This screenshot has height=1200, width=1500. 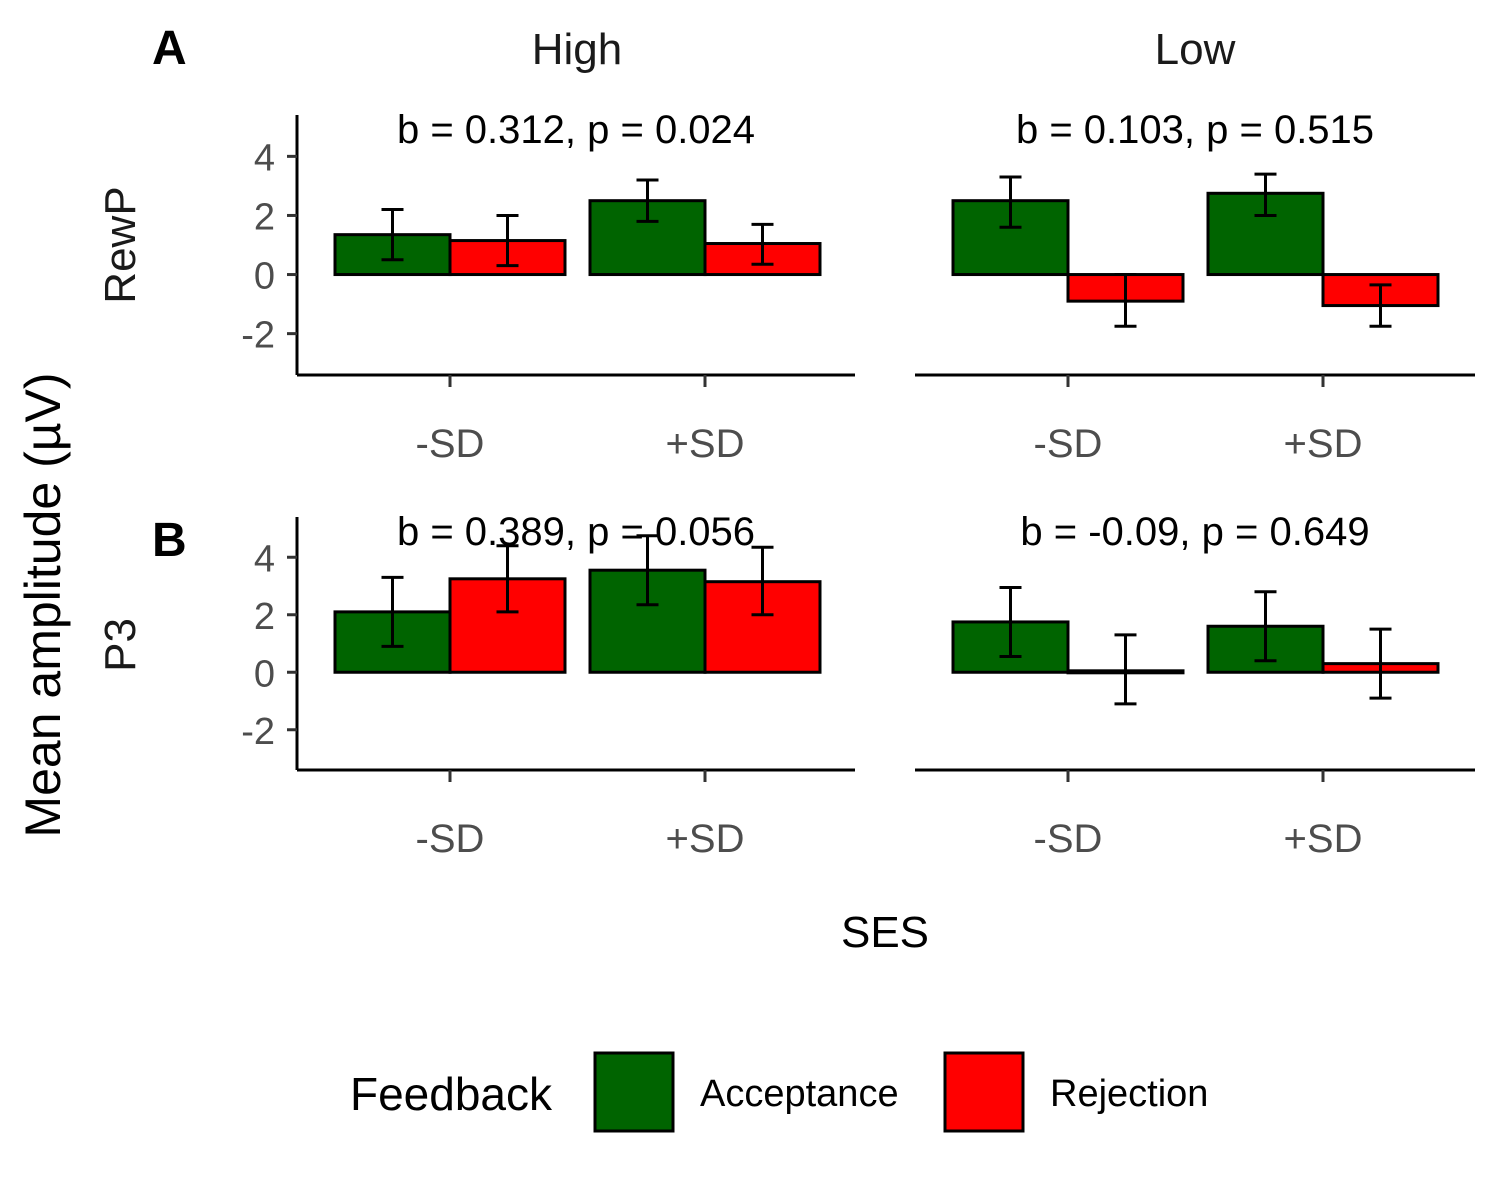 What do you see at coordinates (1195, 287) in the screenshot?
I see `facet-rewp-low: -SD +SD b = 0.103, p = 0.515` at bounding box center [1195, 287].